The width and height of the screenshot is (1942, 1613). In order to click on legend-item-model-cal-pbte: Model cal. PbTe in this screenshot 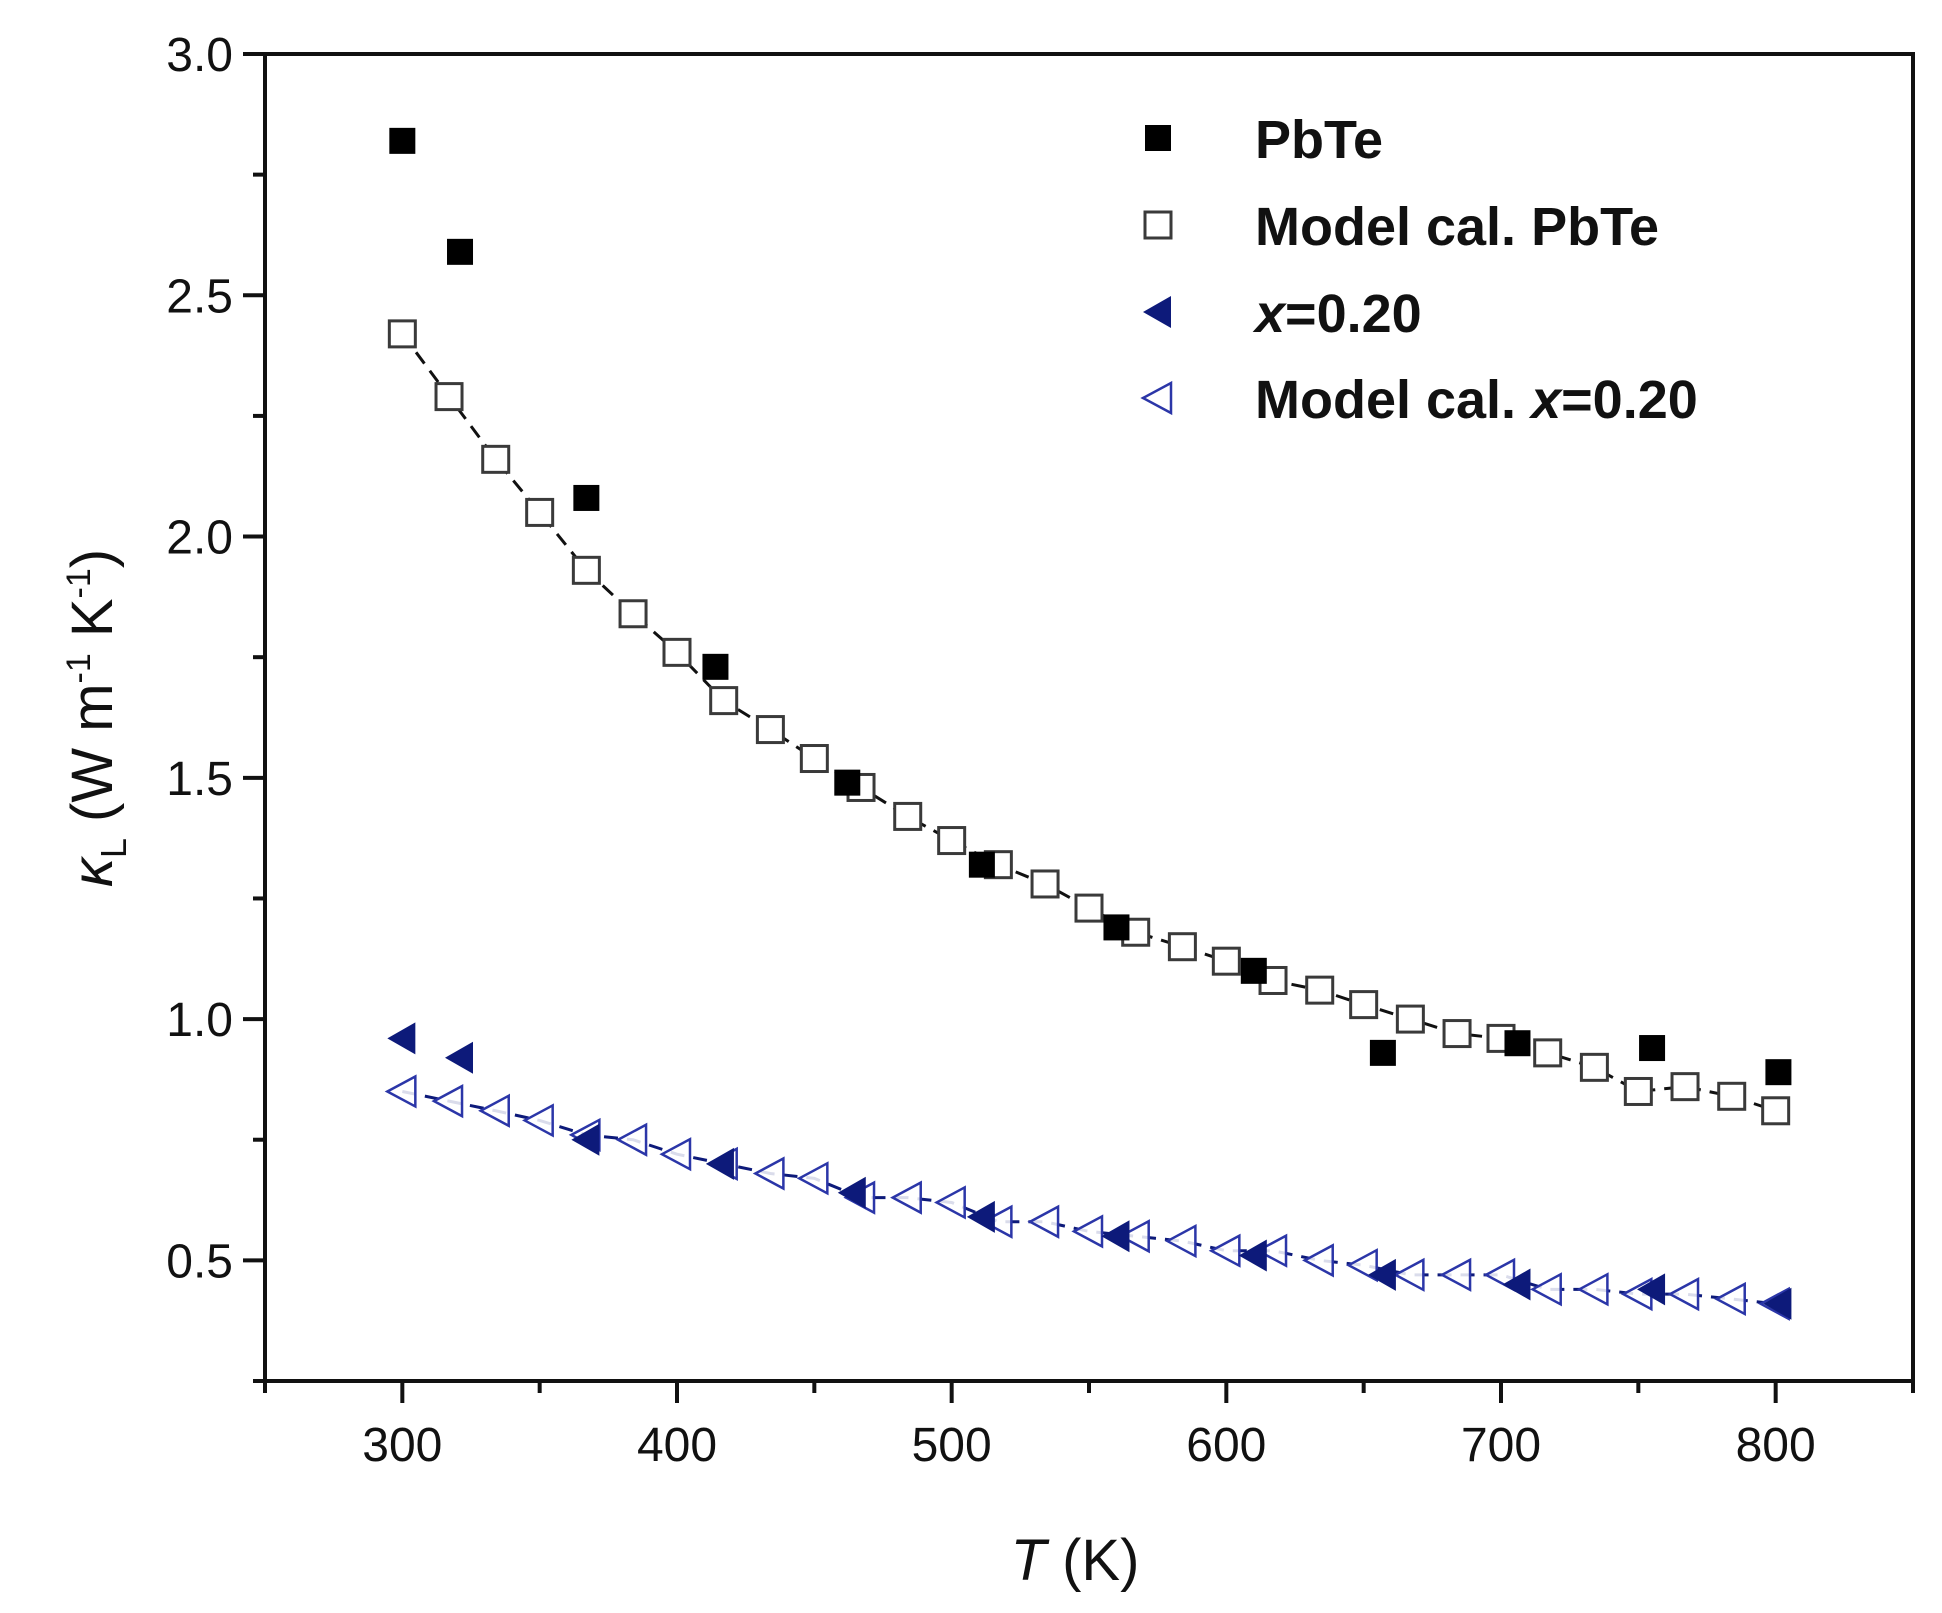, I will do `click(1401, 227)`.